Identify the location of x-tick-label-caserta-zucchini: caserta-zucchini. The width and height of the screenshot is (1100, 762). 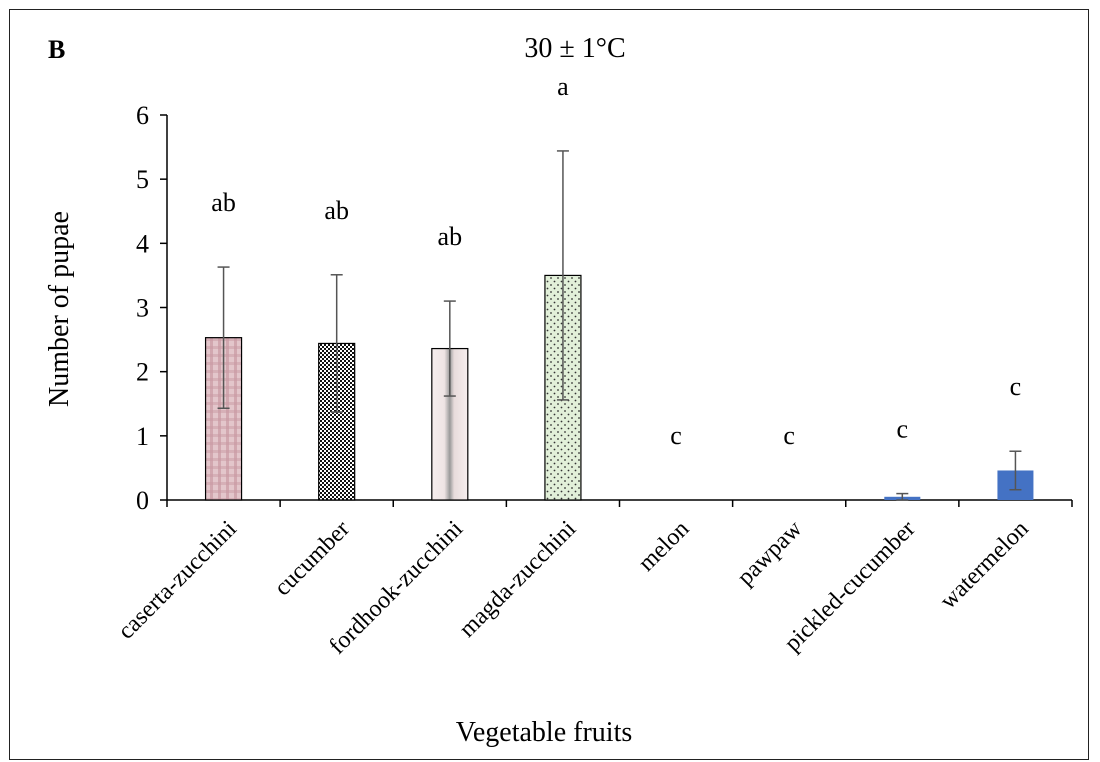
(177, 580).